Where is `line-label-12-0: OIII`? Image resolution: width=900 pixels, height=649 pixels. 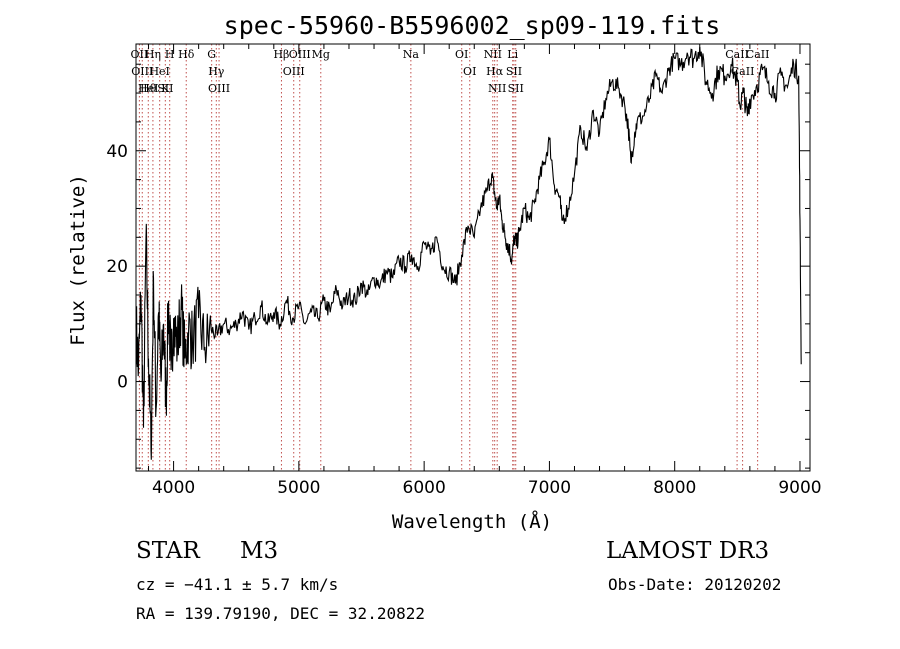
line-label-12-0: OIII is located at coordinates (294, 71).